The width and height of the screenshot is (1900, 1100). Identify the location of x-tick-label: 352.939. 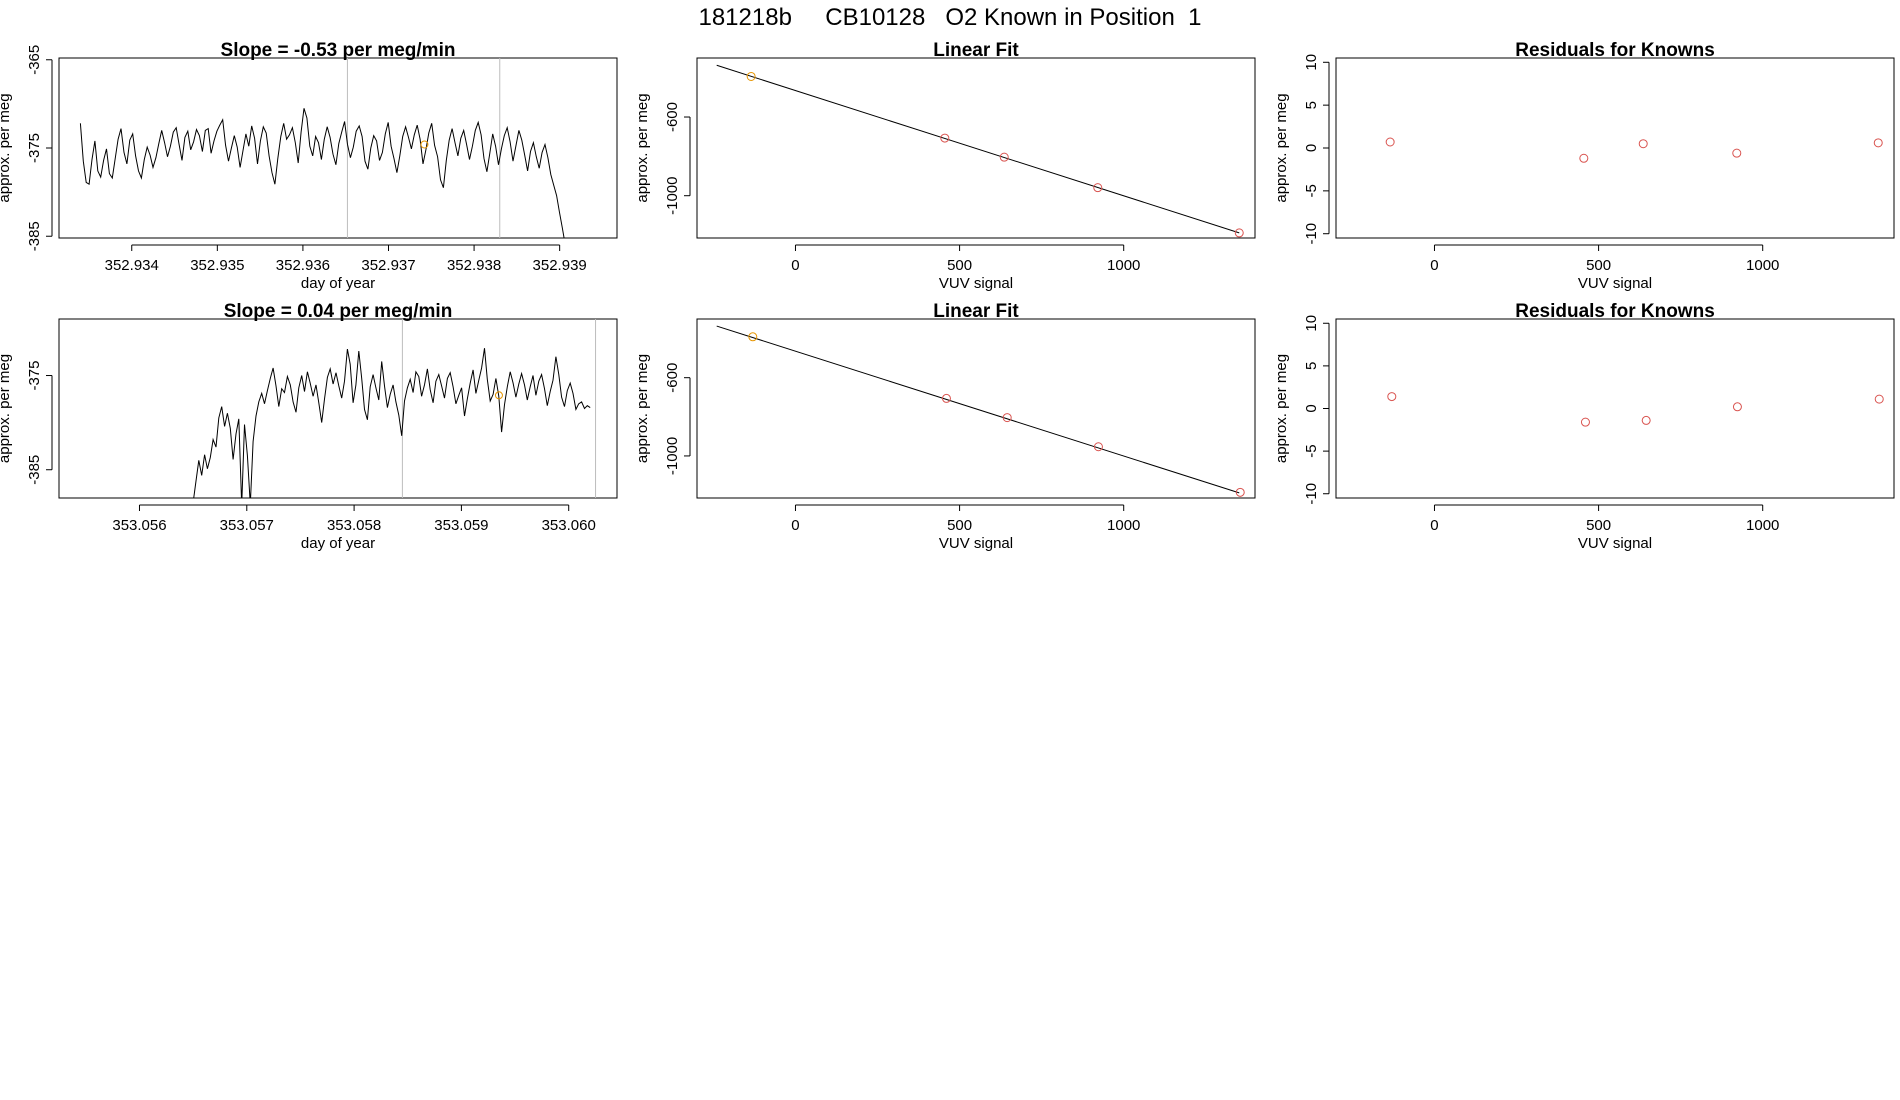
(560, 265).